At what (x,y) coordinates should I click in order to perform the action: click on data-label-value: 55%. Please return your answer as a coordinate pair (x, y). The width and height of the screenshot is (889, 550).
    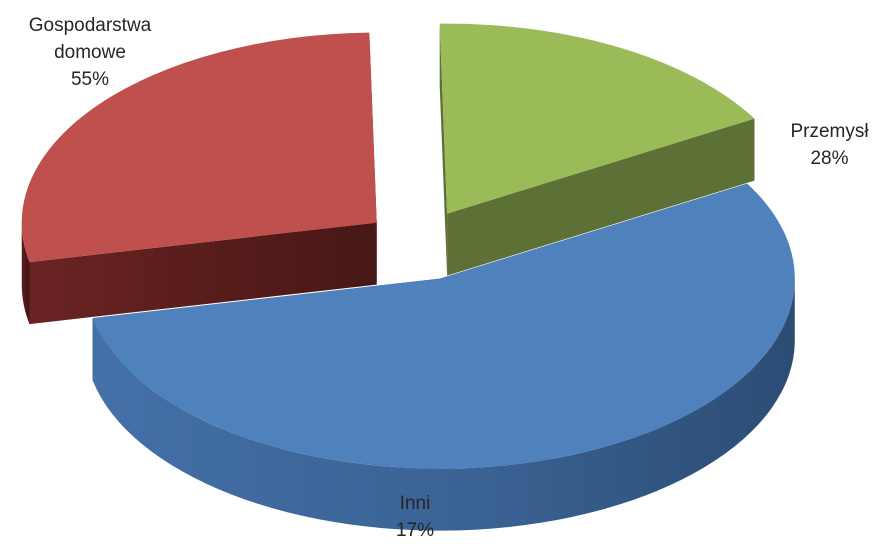
    Looking at the image, I should click on (90, 79).